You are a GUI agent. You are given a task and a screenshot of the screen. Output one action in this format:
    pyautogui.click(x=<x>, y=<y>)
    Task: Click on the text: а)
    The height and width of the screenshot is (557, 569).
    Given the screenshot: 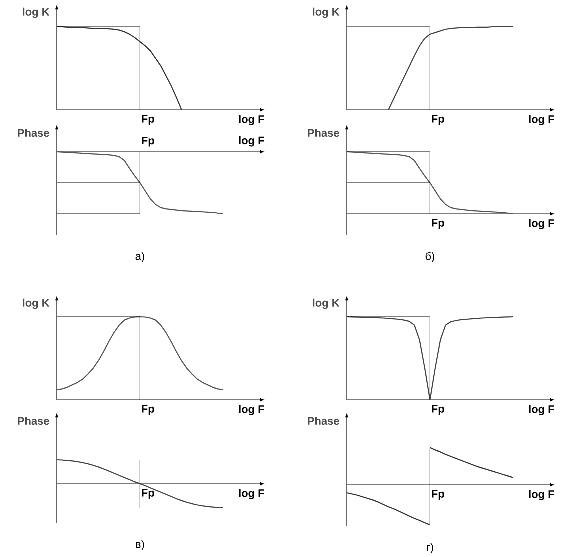 What is the action you would take?
    pyautogui.click(x=140, y=257)
    